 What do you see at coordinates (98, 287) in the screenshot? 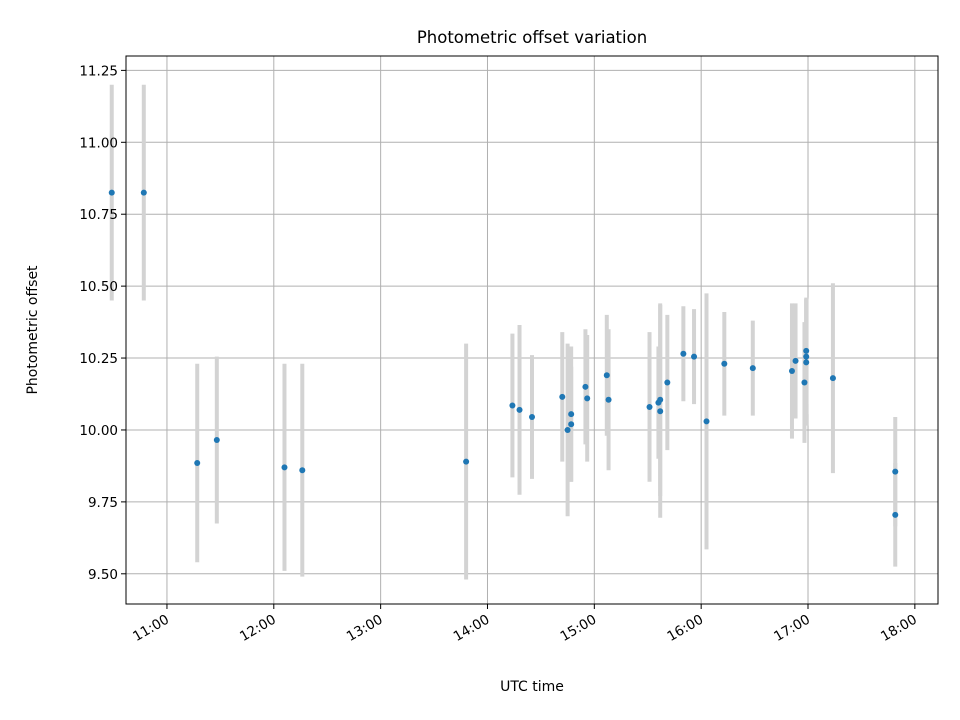
I see `y-tick-label: 10.50` at bounding box center [98, 287].